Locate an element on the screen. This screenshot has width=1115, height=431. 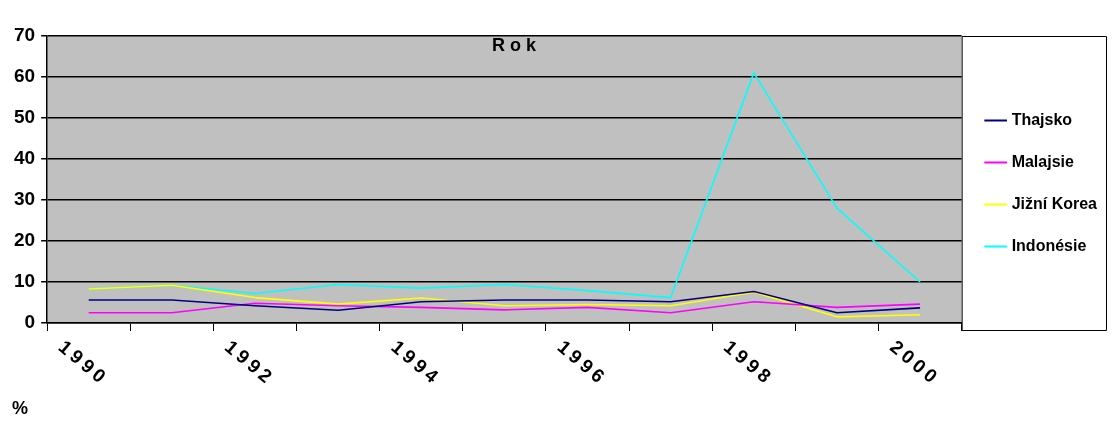
y-tick-label: 0 is located at coordinates (30, 322).